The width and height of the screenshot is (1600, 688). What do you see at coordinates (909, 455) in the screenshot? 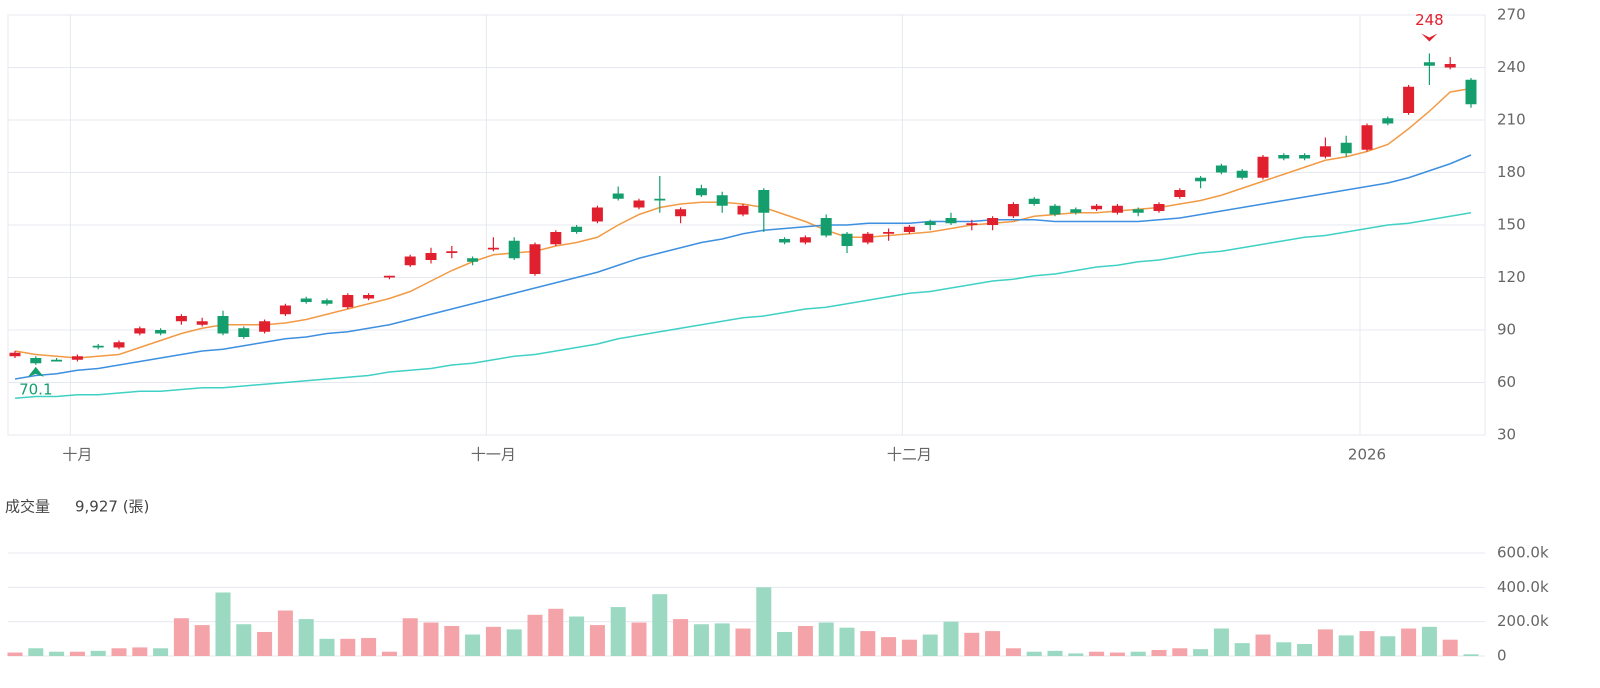
I see `x-tick-label: 十二月` at bounding box center [909, 455].